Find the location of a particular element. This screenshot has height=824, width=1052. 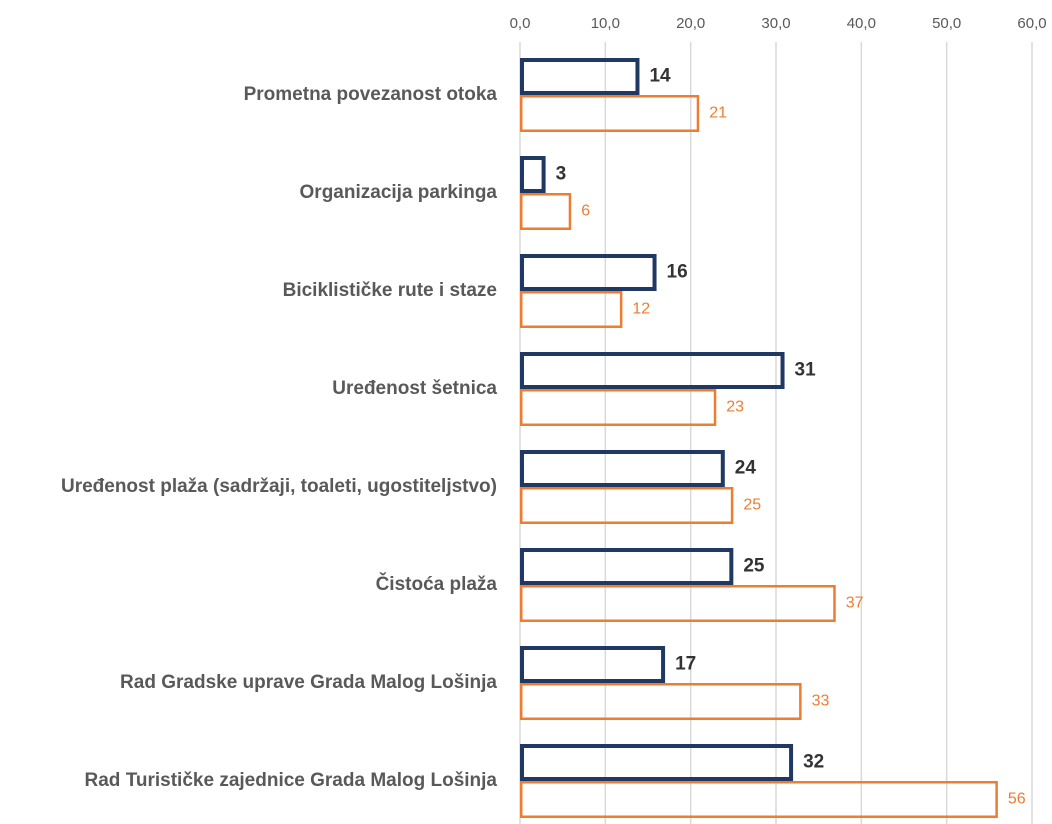

data-label: 3 is located at coordinates (561, 174).